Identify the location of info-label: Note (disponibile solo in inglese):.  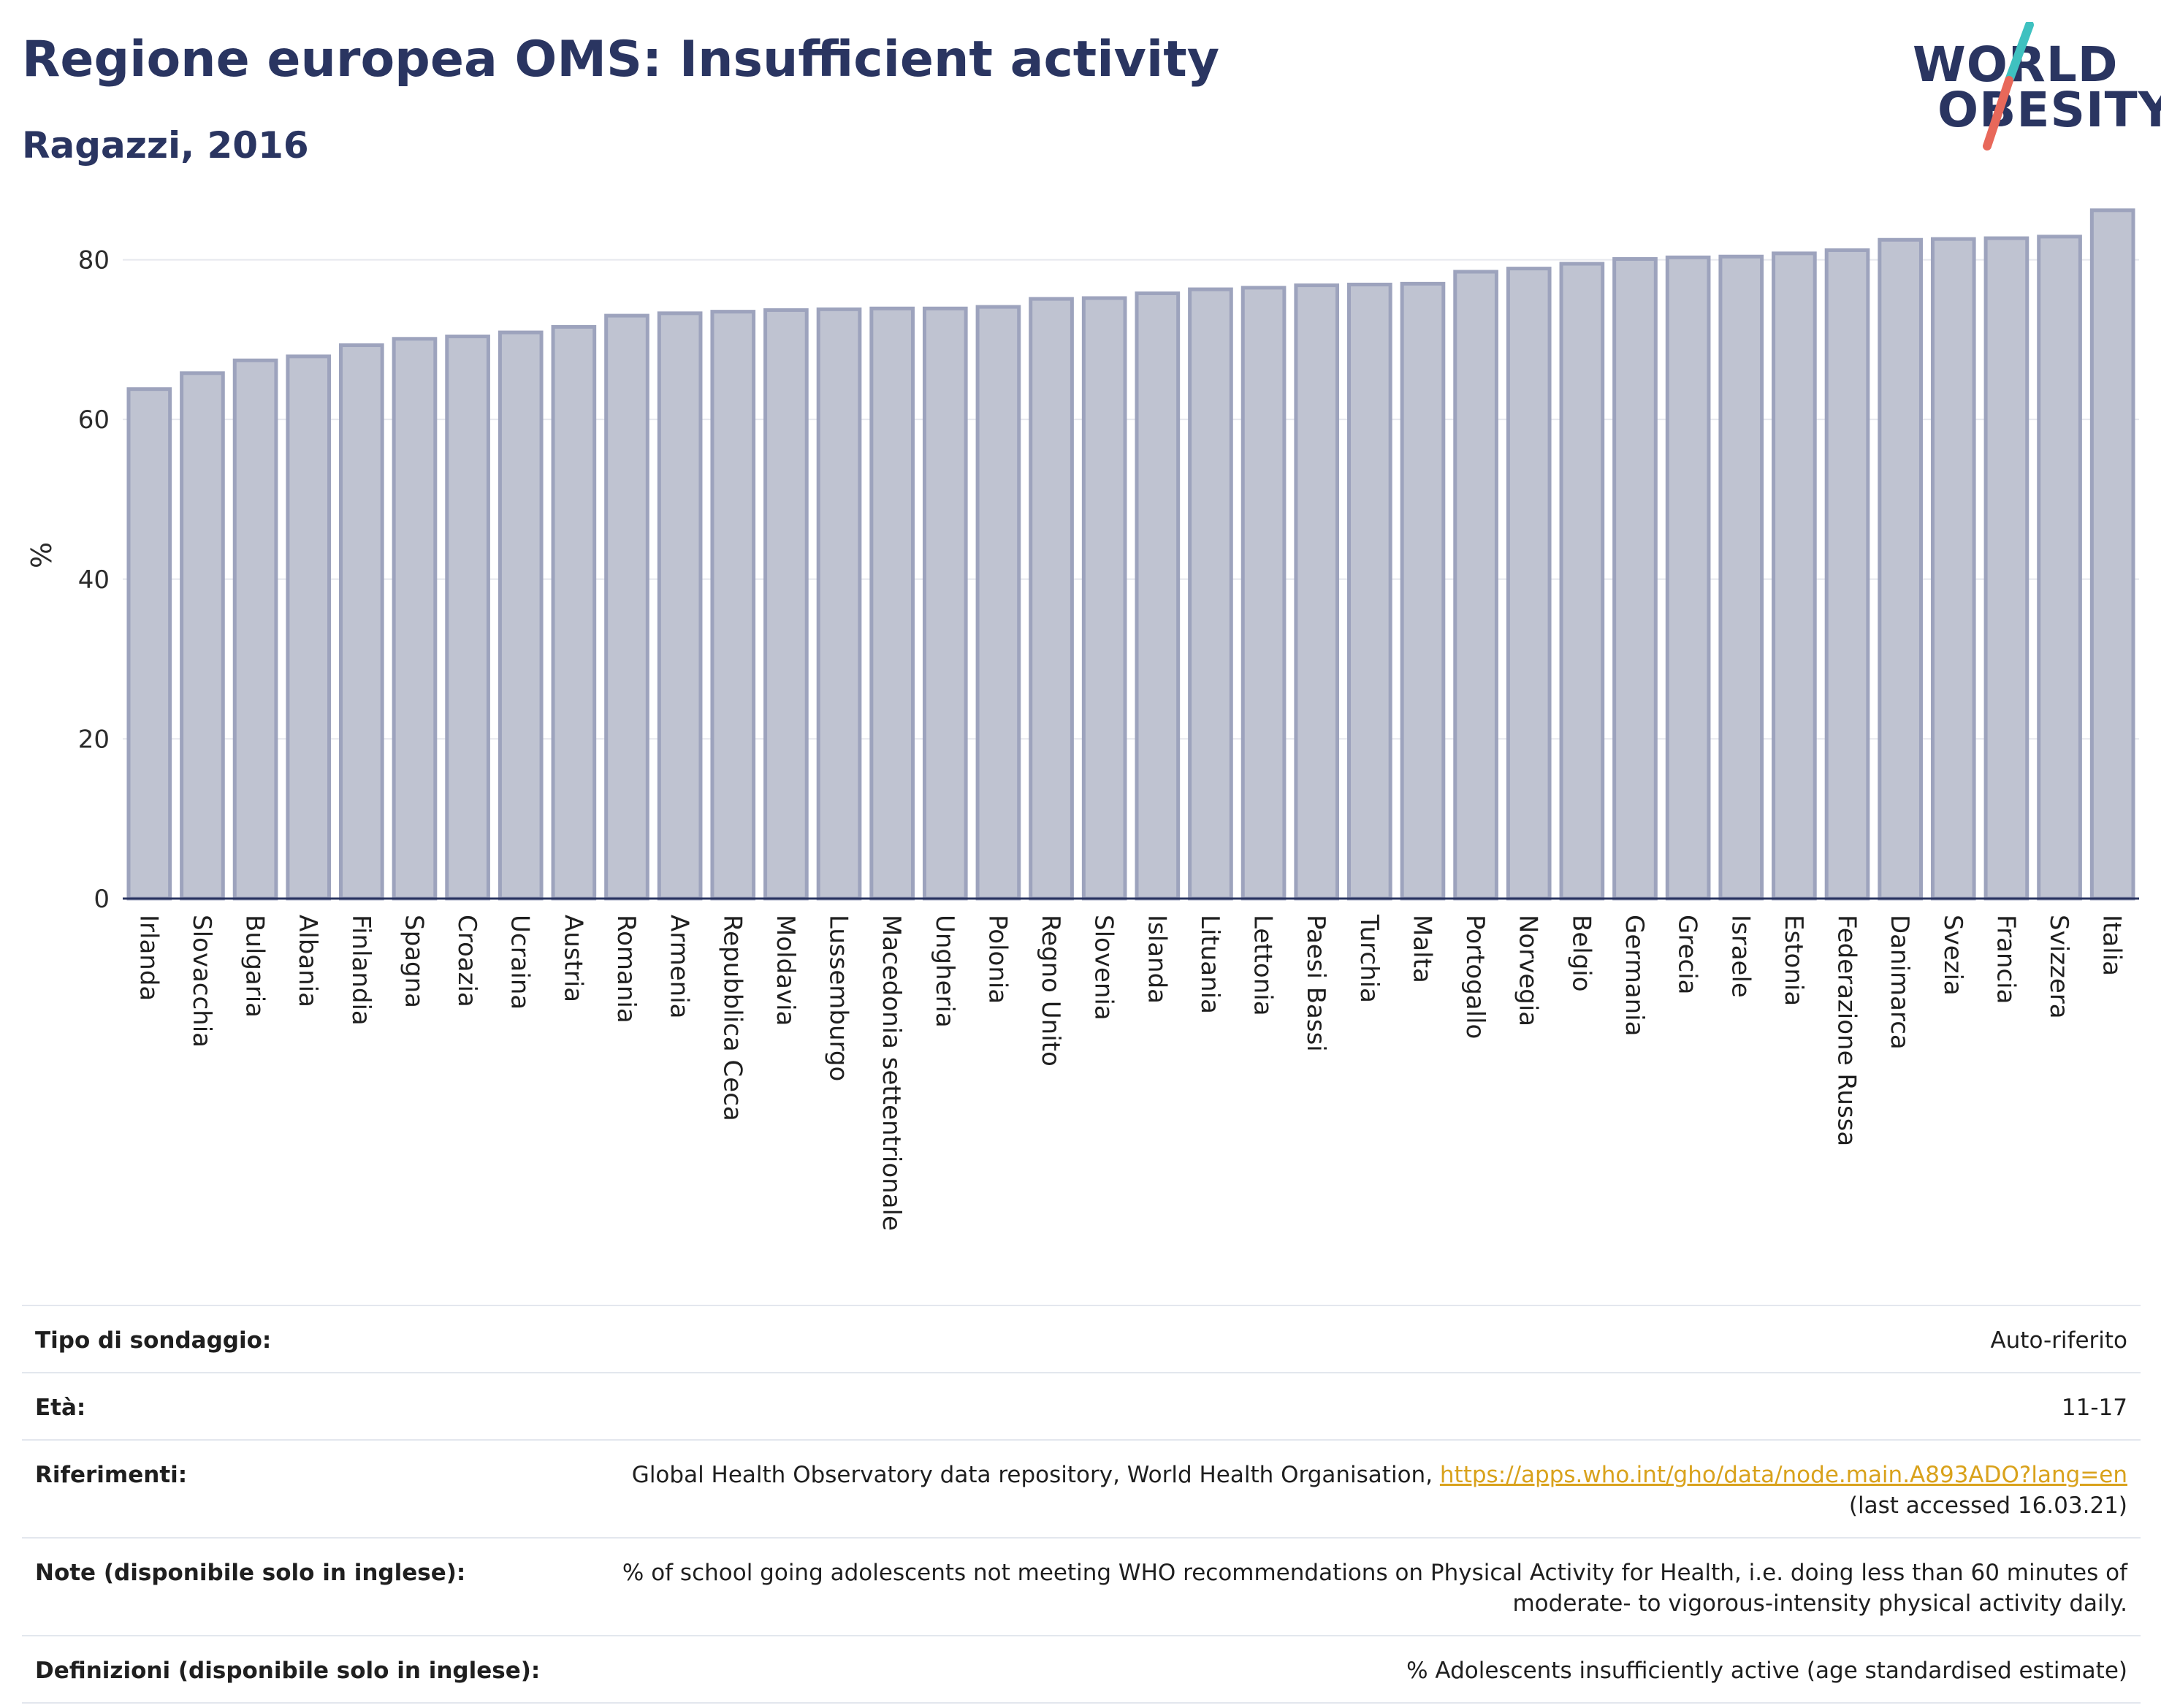
(312, 1587).